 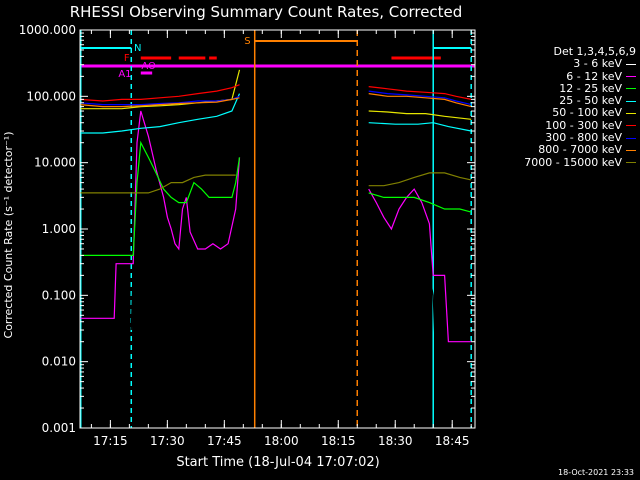 I want to click on legend-entry-1: 6 - 12 keV, so click(x=557, y=76).